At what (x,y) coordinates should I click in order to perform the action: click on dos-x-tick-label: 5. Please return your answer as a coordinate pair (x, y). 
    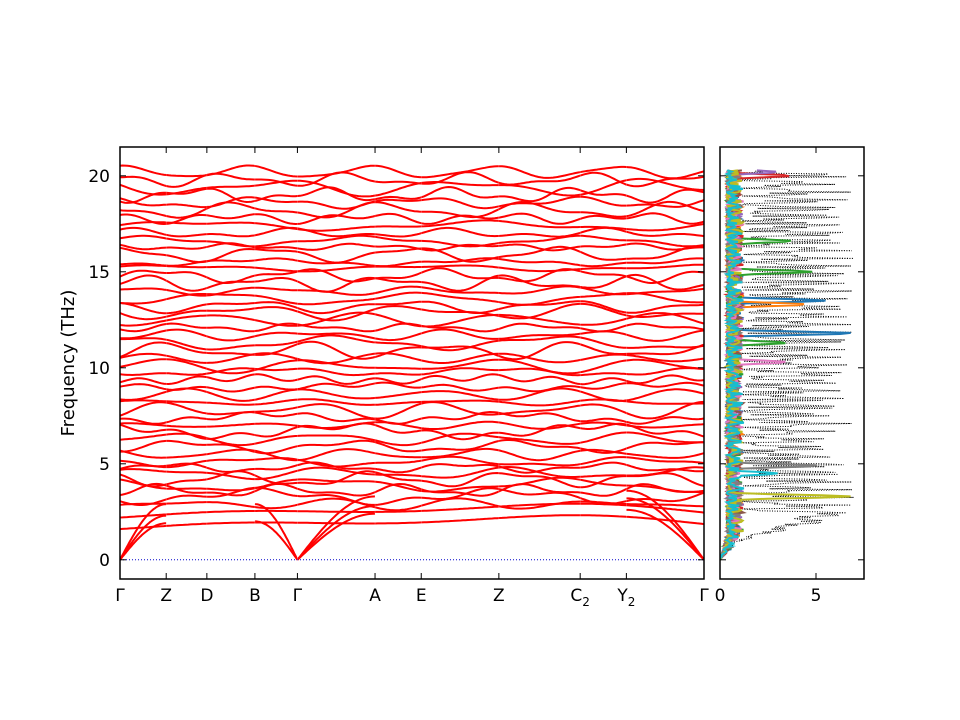
    Looking at the image, I should click on (816, 596).